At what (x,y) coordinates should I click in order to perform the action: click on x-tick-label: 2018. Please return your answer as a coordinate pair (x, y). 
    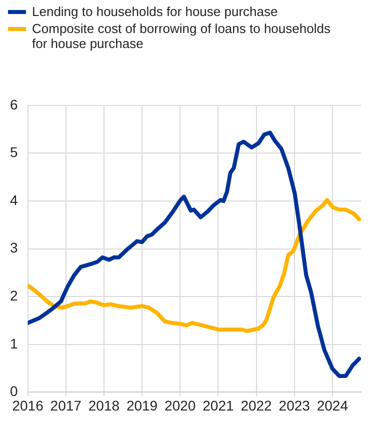
    Looking at the image, I should click on (104, 405).